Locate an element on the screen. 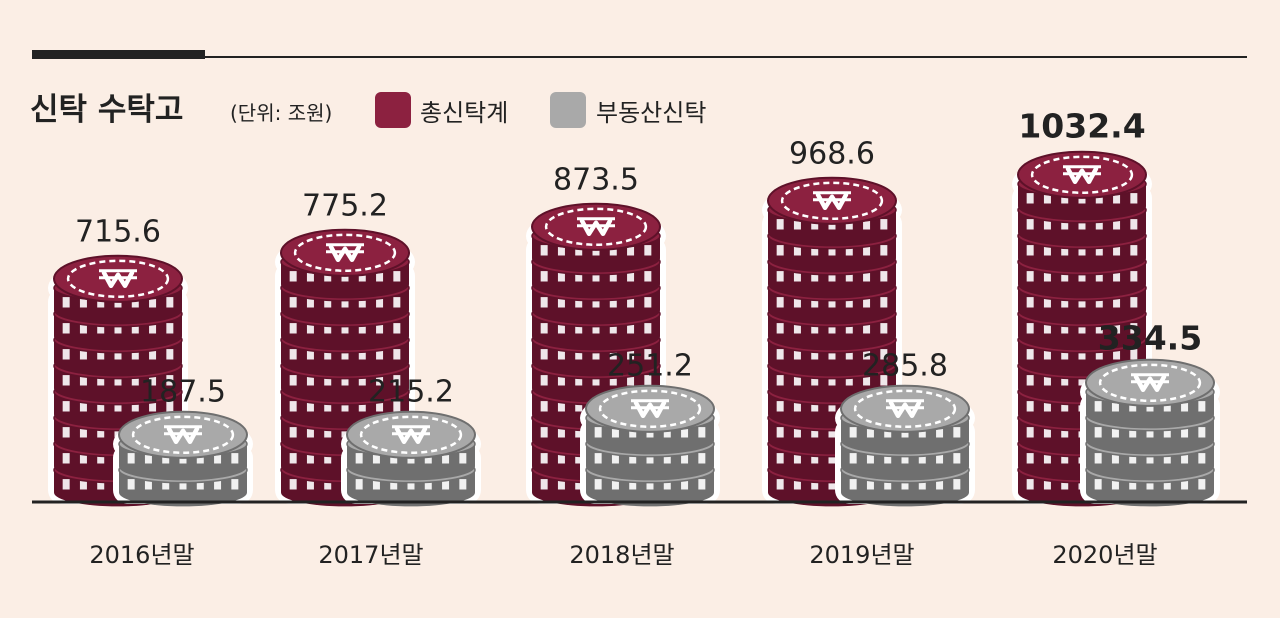 The image size is (1280, 618). category-label: 2019년말 is located at coordinates (861, 555).